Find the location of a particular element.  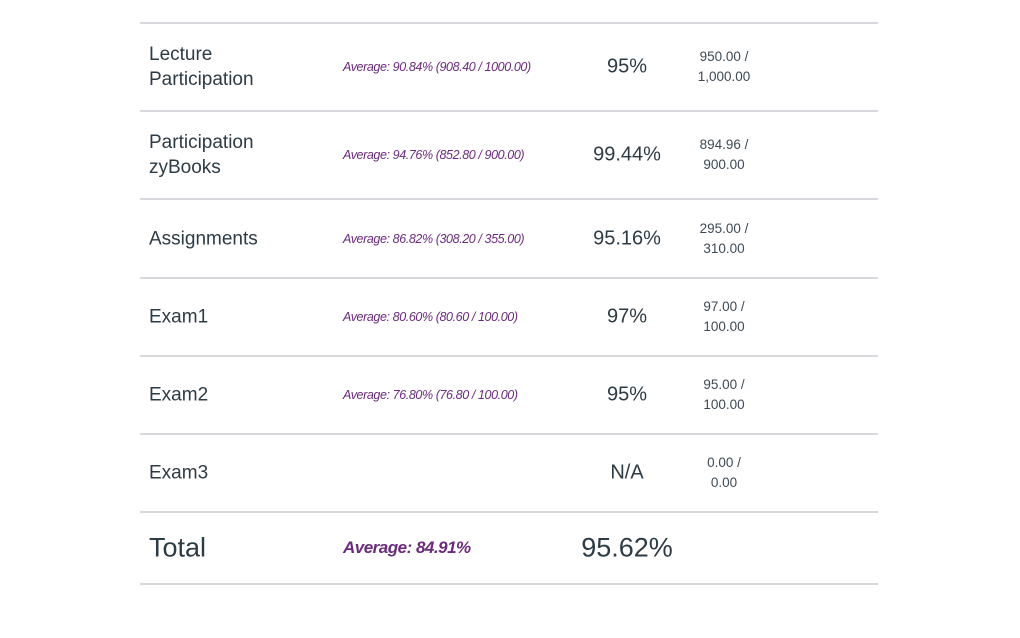

points-score: 95.00 / 100.00 is located at coordinates (724, 395).